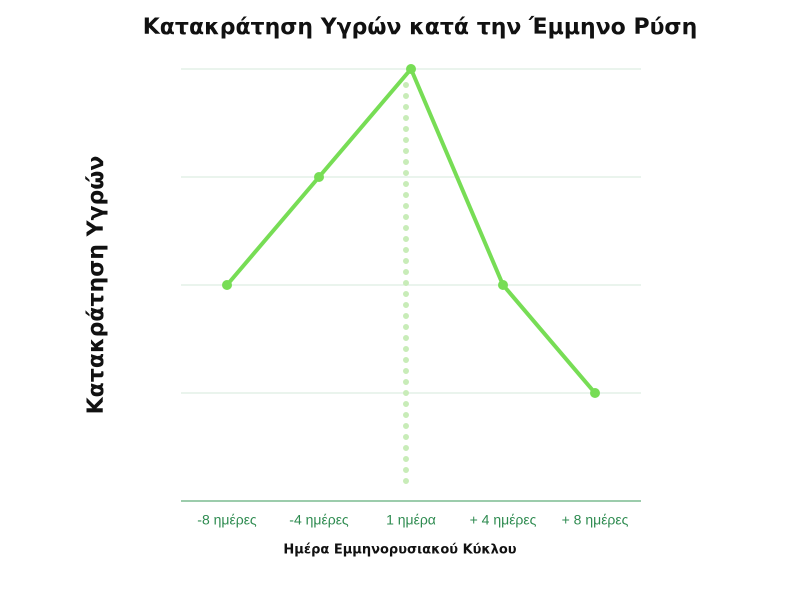  What do you see at coordinates (420, 27) in the screenshot?
I see `chart-title: Κατακράτηση Υγρών κατά την Έμμηνο Ρύση` at bounding box center [420, 27].